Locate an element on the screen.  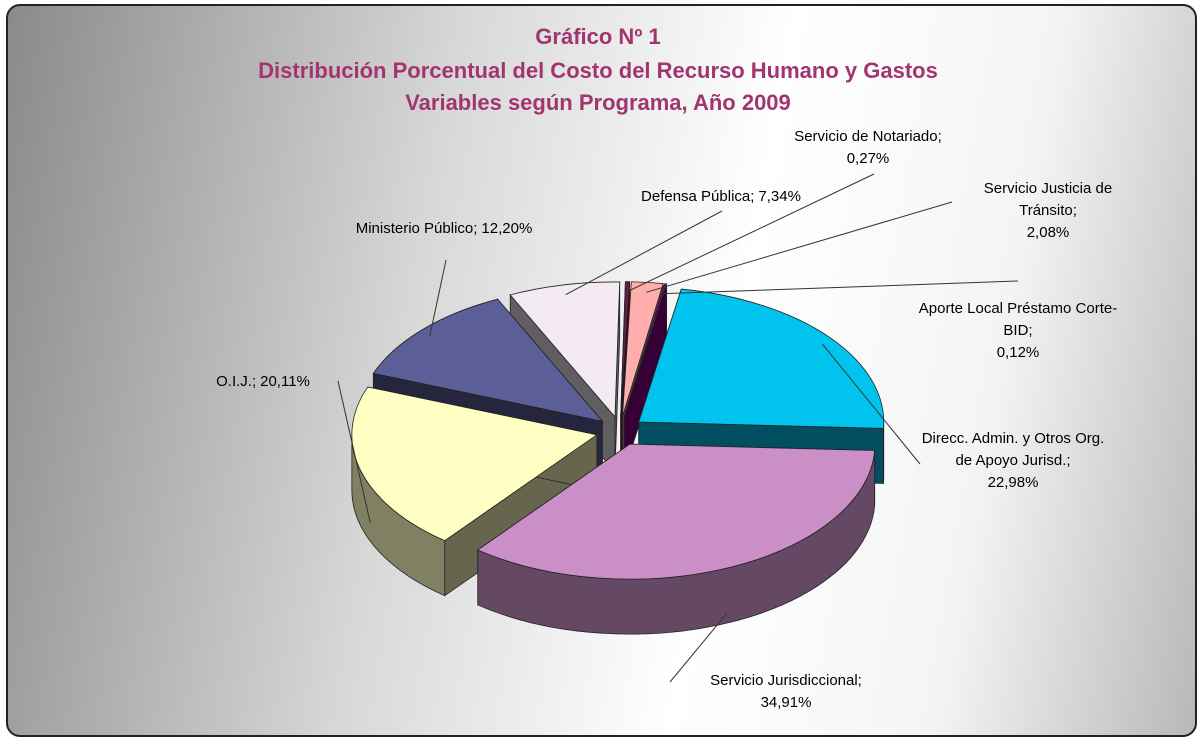
slice-label: Ministerio Público; 12,20% is located at coordinates (444, 229).